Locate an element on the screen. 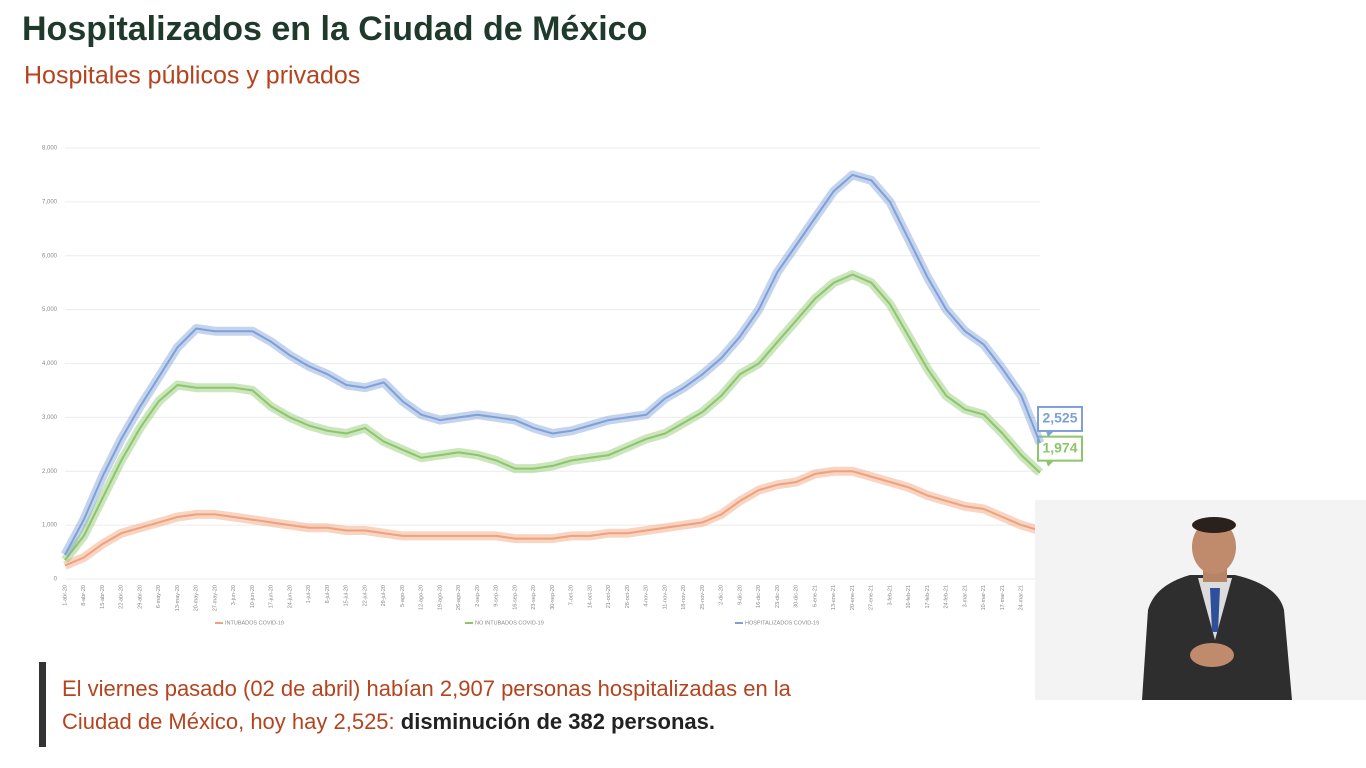  jacket is located at coordinates (1217, 637).